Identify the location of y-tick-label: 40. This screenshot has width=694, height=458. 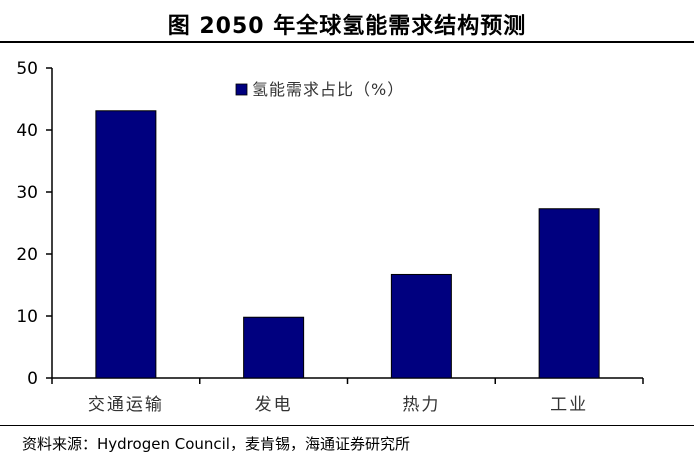
(27, 131).